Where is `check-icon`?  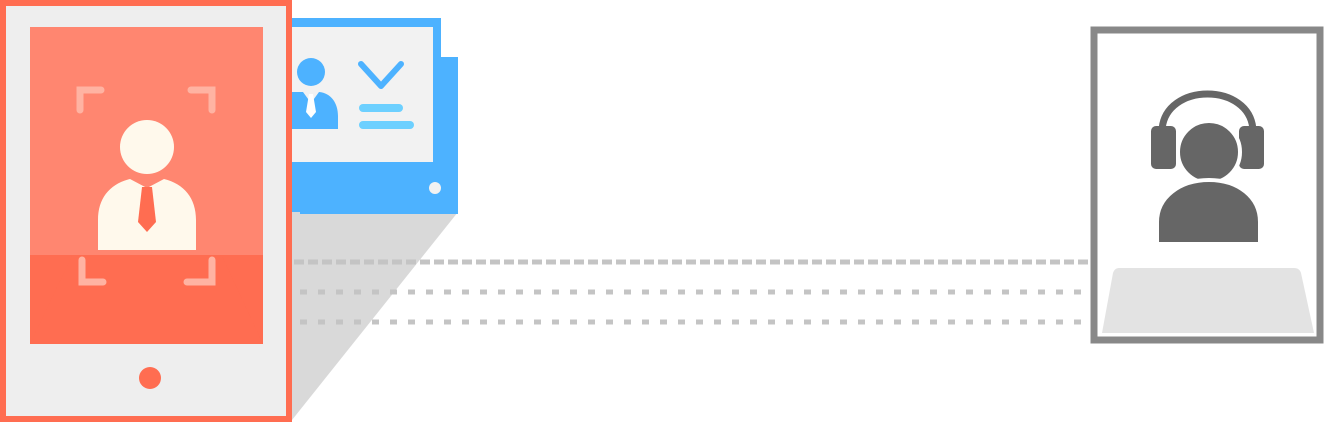
check-icon is located at coordinates (381, 75).